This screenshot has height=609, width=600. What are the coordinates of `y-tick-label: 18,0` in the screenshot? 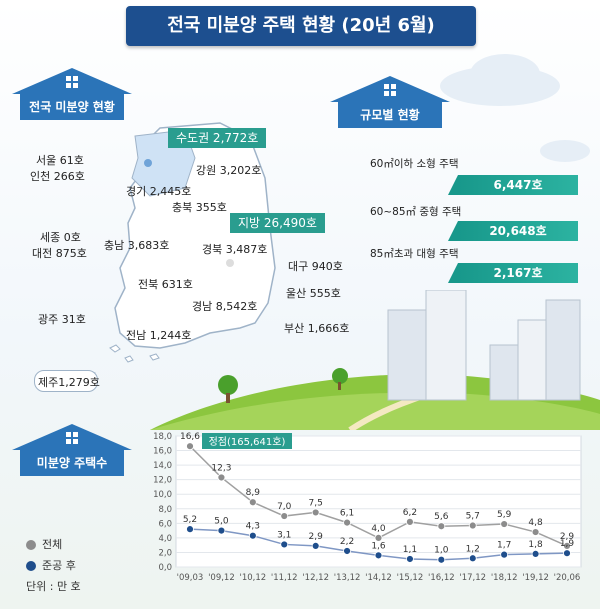 It's located at (162, 437).